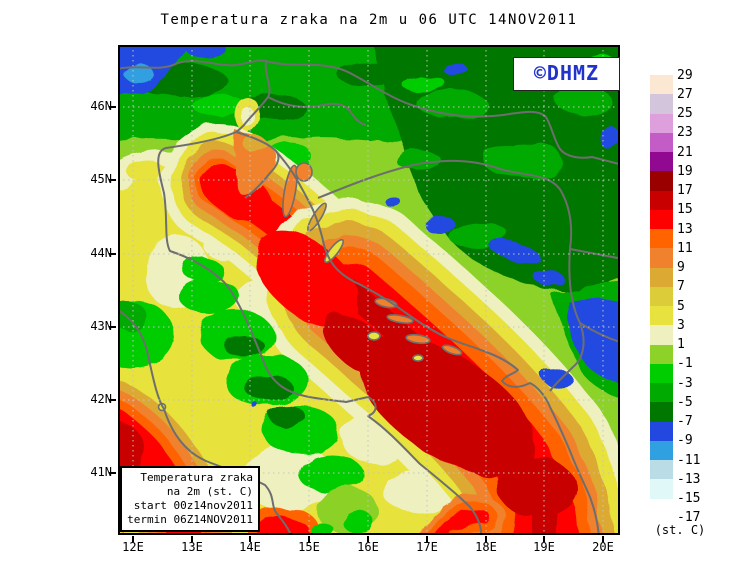 The height and width of the screenshot is (582, 740). I want to click on x-tick-label: 17E, so click(427, 547).